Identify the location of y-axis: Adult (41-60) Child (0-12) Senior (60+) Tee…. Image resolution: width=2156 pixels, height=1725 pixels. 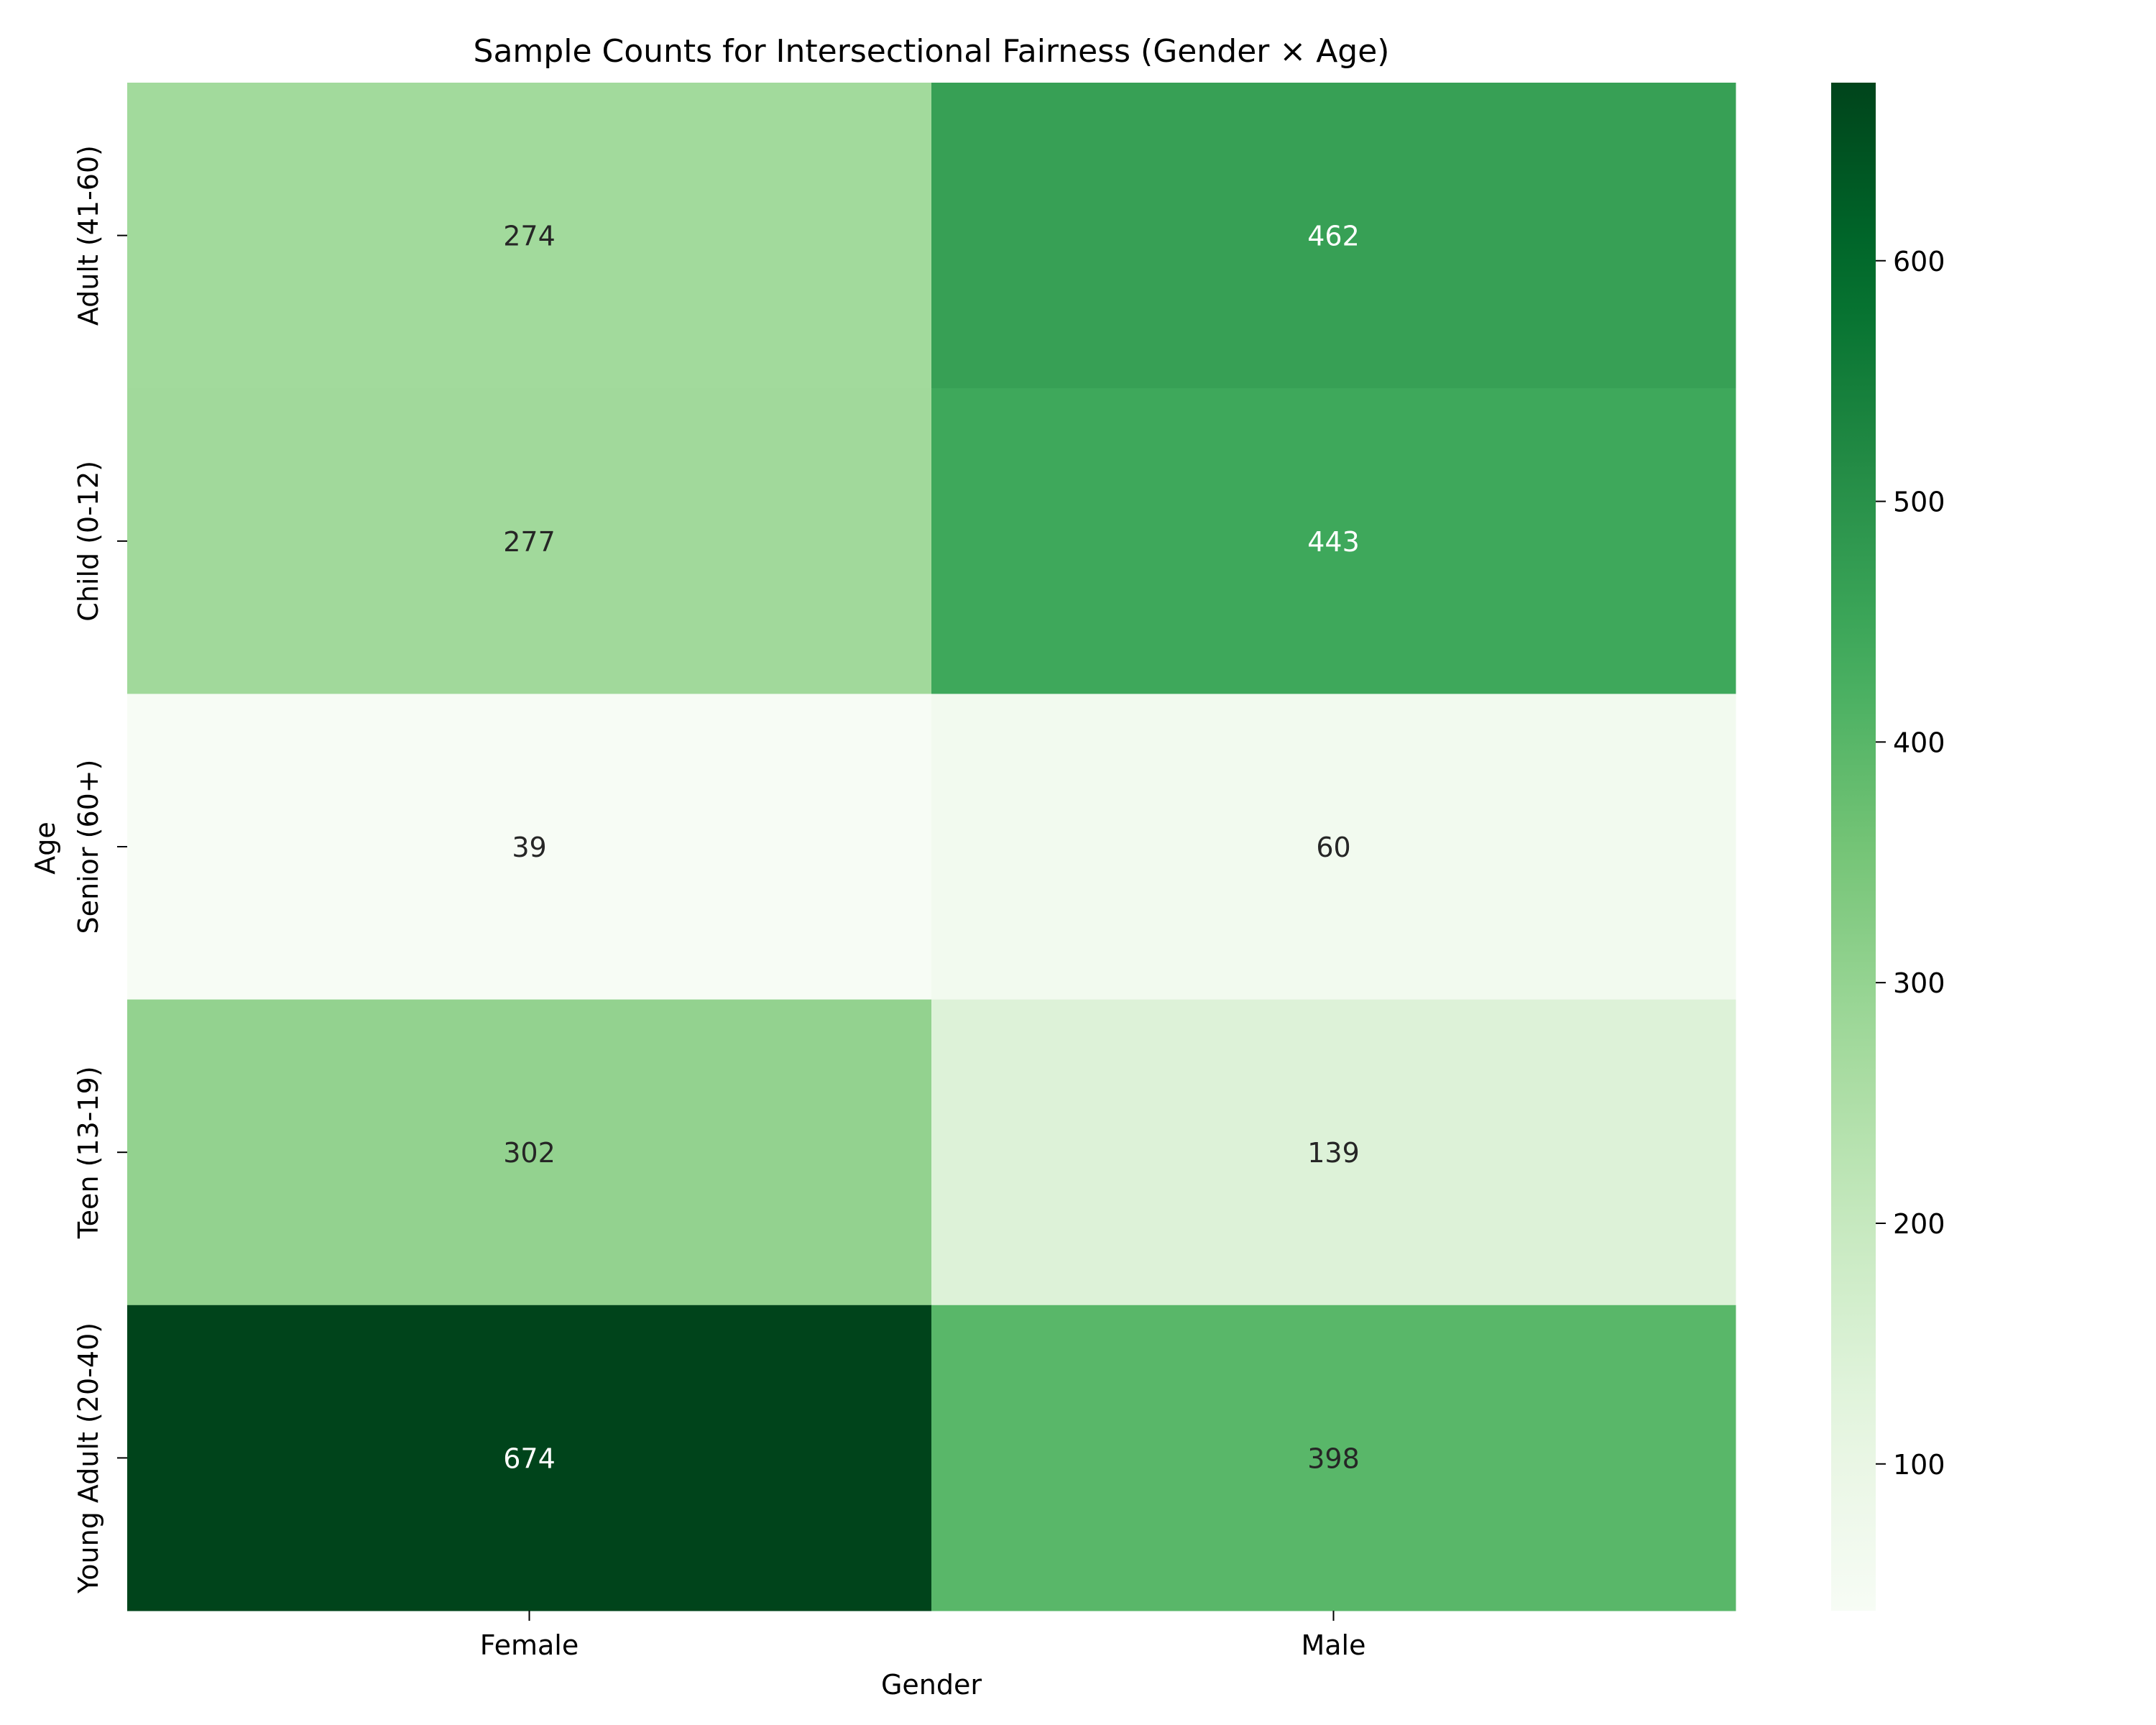
(100, 869).